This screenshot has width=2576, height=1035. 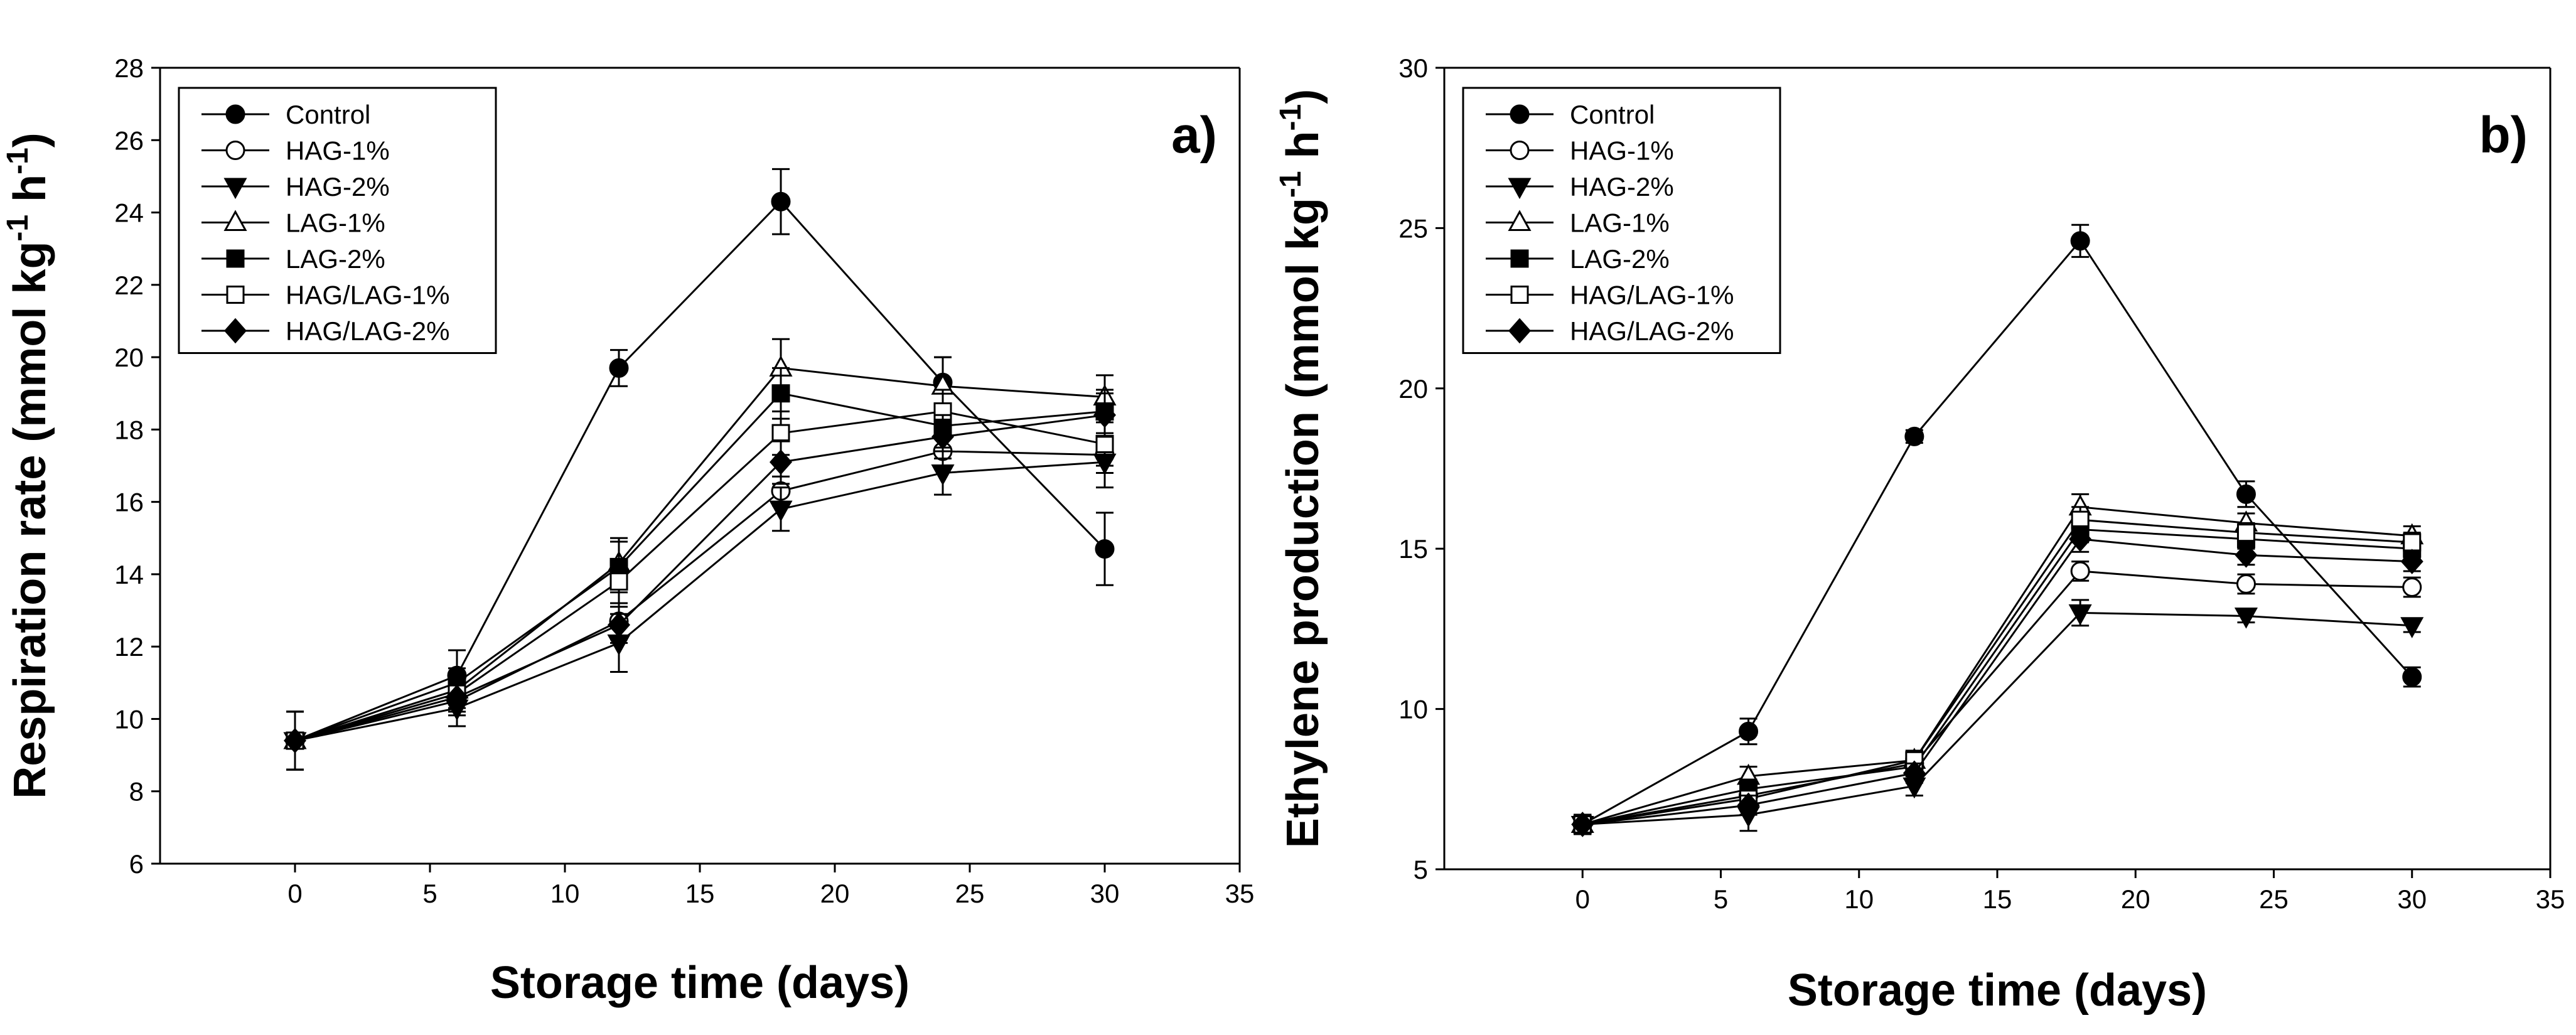 What do you see at coordinates (285, 114) in the screenshot?
I see `legend-item: Control` at bounding box center [285, 114].